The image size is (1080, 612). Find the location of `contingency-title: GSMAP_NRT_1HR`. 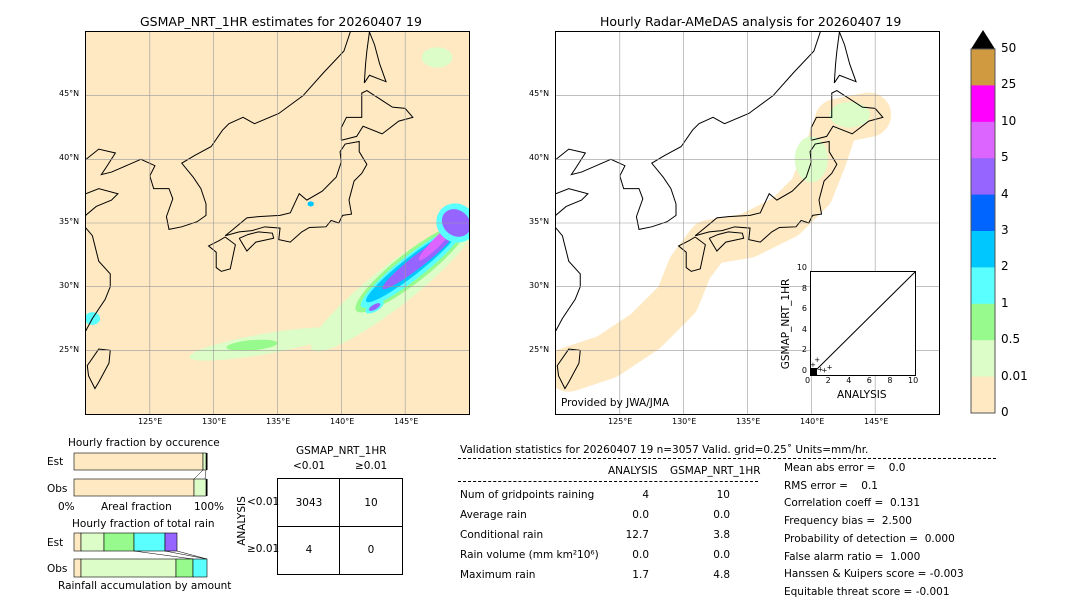

contingency-title: GSMAP_NRT_1HR is located at coordinates (341, 451).